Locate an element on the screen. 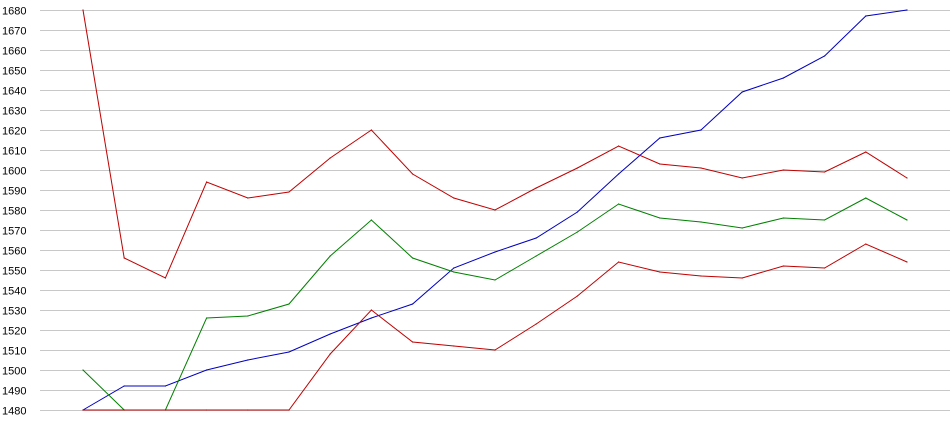  y-tick-label: 1560 is located at coordinates (14, 252).